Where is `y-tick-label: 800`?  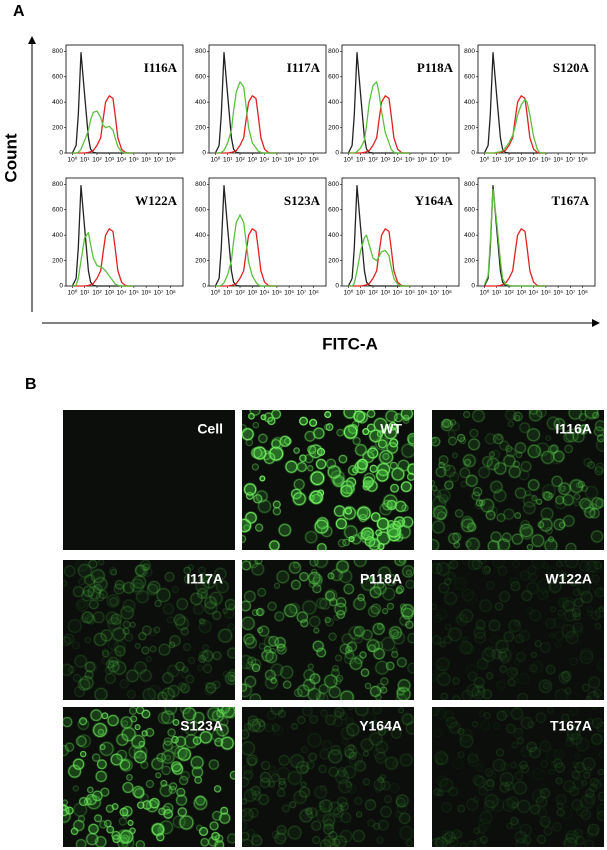 y-tick-label: 800 is located at coordinates (469, 184).